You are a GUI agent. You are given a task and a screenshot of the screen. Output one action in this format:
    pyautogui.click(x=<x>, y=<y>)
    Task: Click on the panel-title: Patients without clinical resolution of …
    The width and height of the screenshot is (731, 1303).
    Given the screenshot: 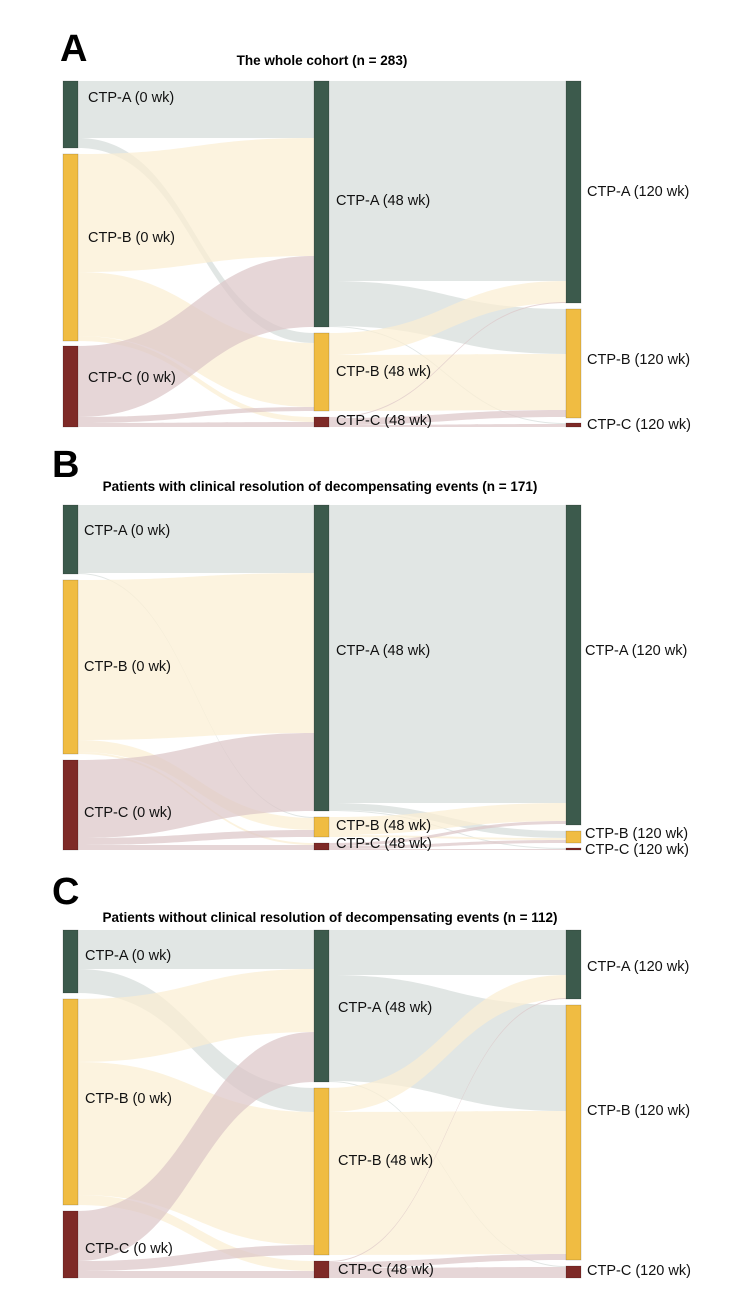 What is the action you would take?
    pyautogui.click(x=330, y=917)
    